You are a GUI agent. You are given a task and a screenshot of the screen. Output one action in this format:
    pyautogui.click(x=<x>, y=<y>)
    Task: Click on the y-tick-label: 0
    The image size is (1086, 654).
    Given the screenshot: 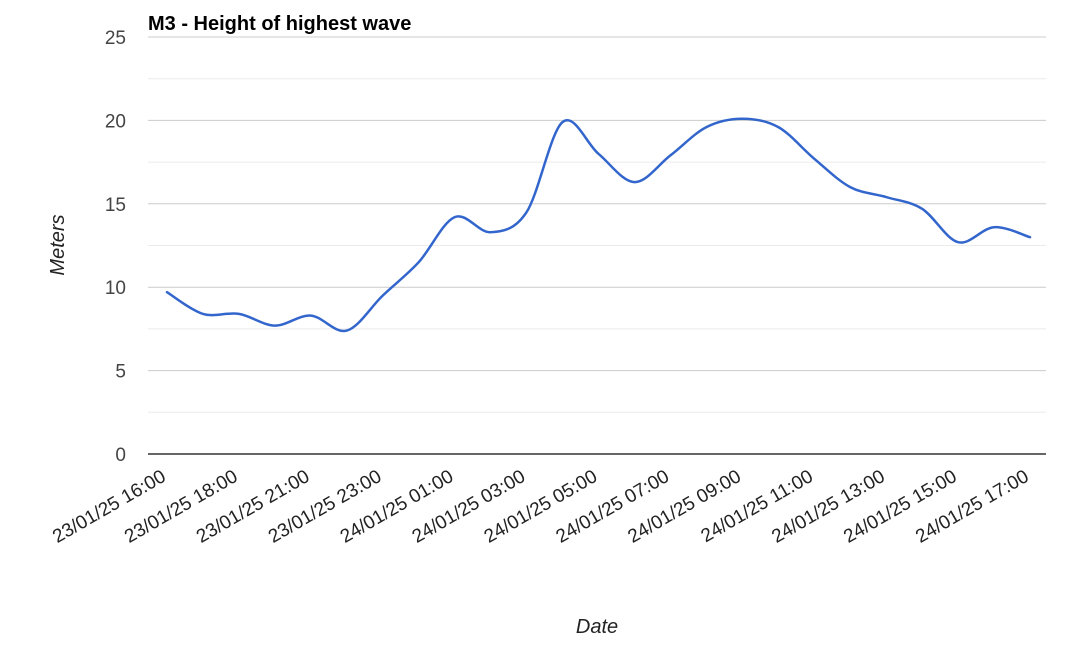 What is the action you would take?
    pyautogui.click(x=120, y=455)
    